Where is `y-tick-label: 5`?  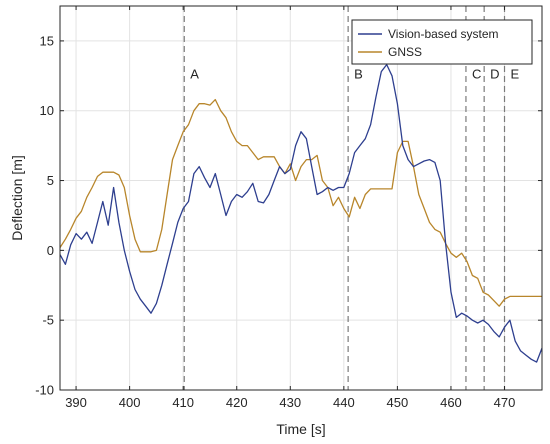 y-tick-label: 5 is located at coordinates (50, 180).